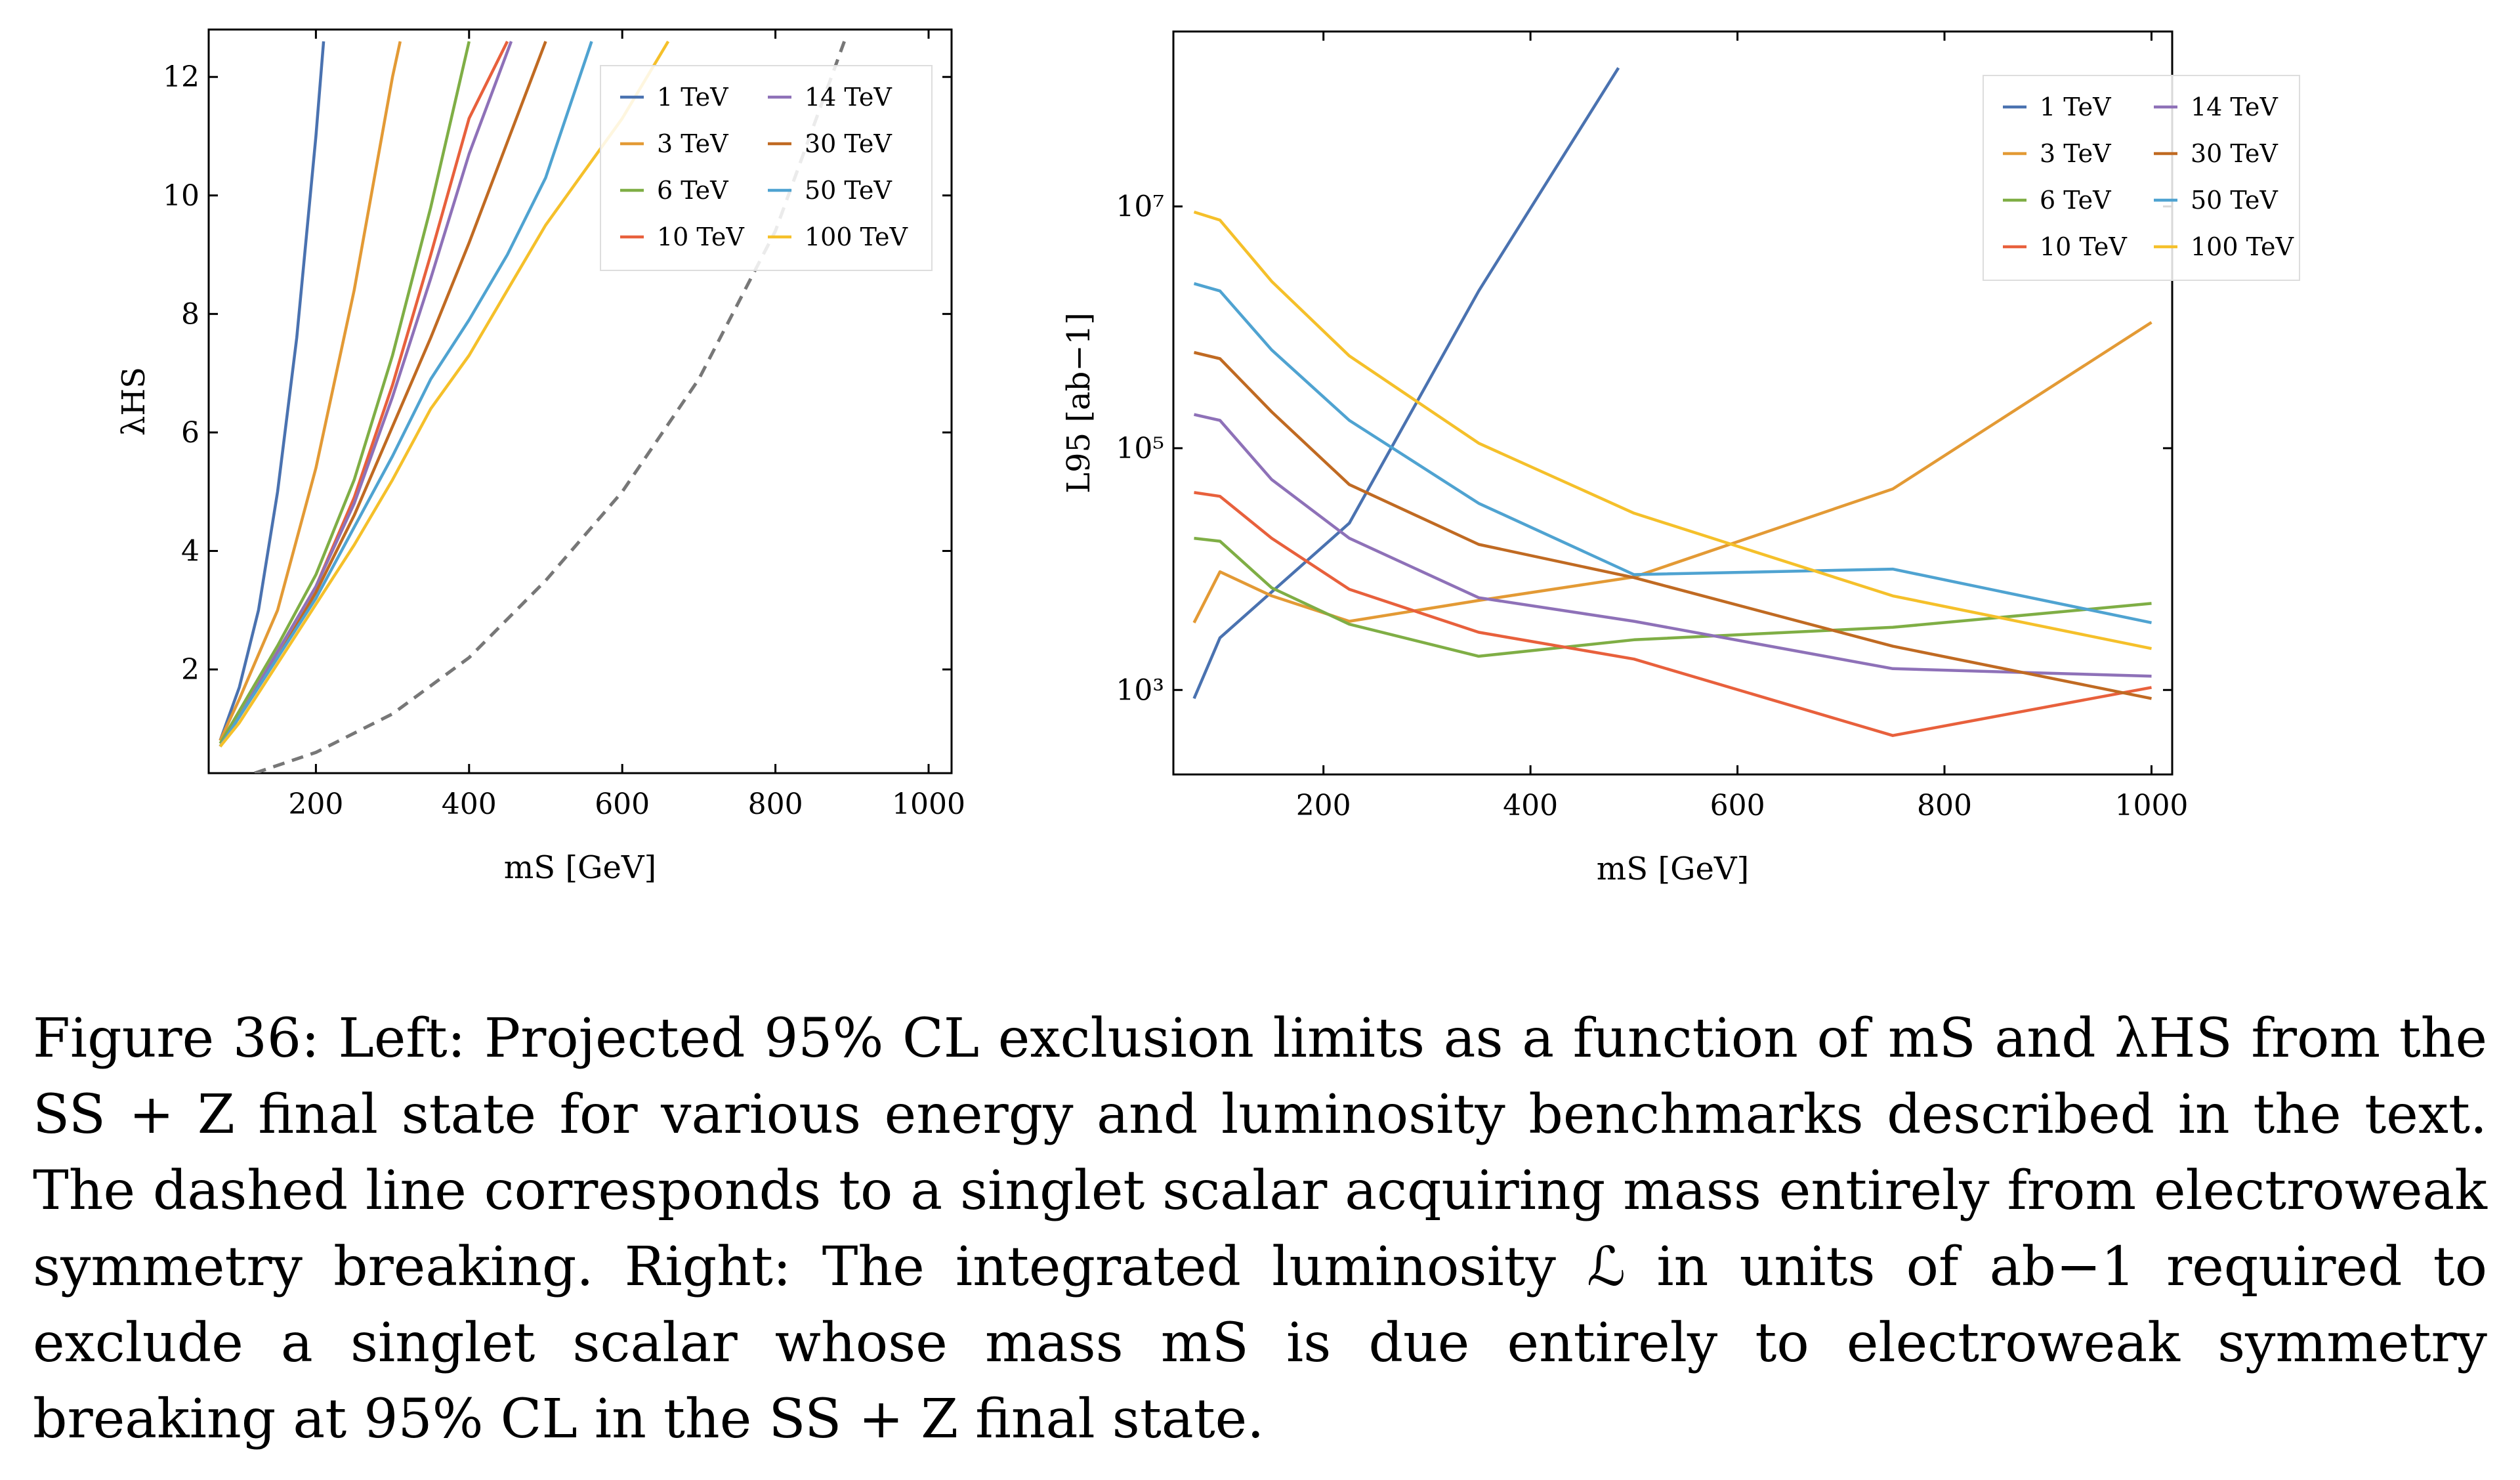 This screenshot has width=2520, height=1480. Describe the element at coordinates (134, 401) in the screenshot. I see `y-axis-label: λHS` at that location.